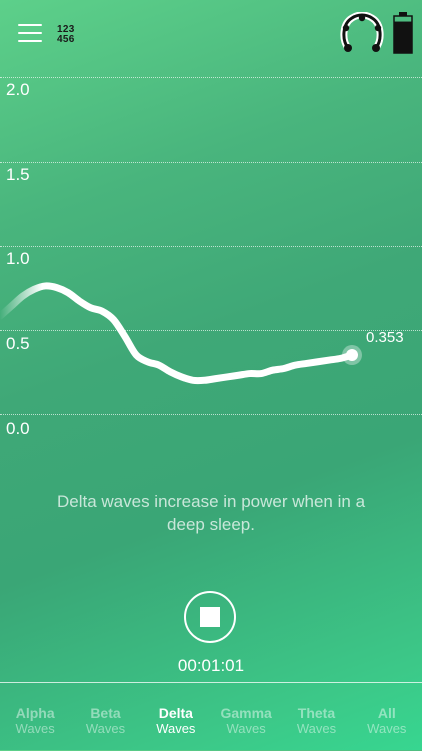 This screenshot has width=422, height=751. I want to click on tab-label: Delta, so click(175, 713).